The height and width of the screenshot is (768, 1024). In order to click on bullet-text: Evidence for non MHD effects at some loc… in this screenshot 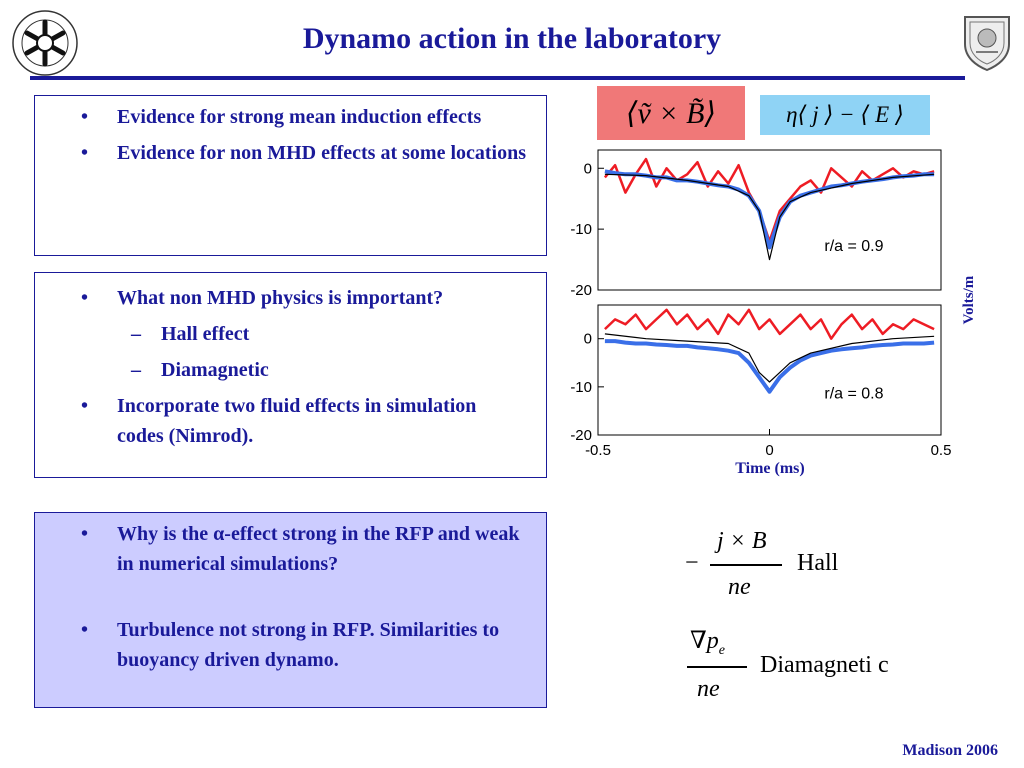, I will do `click(322, 153)`.